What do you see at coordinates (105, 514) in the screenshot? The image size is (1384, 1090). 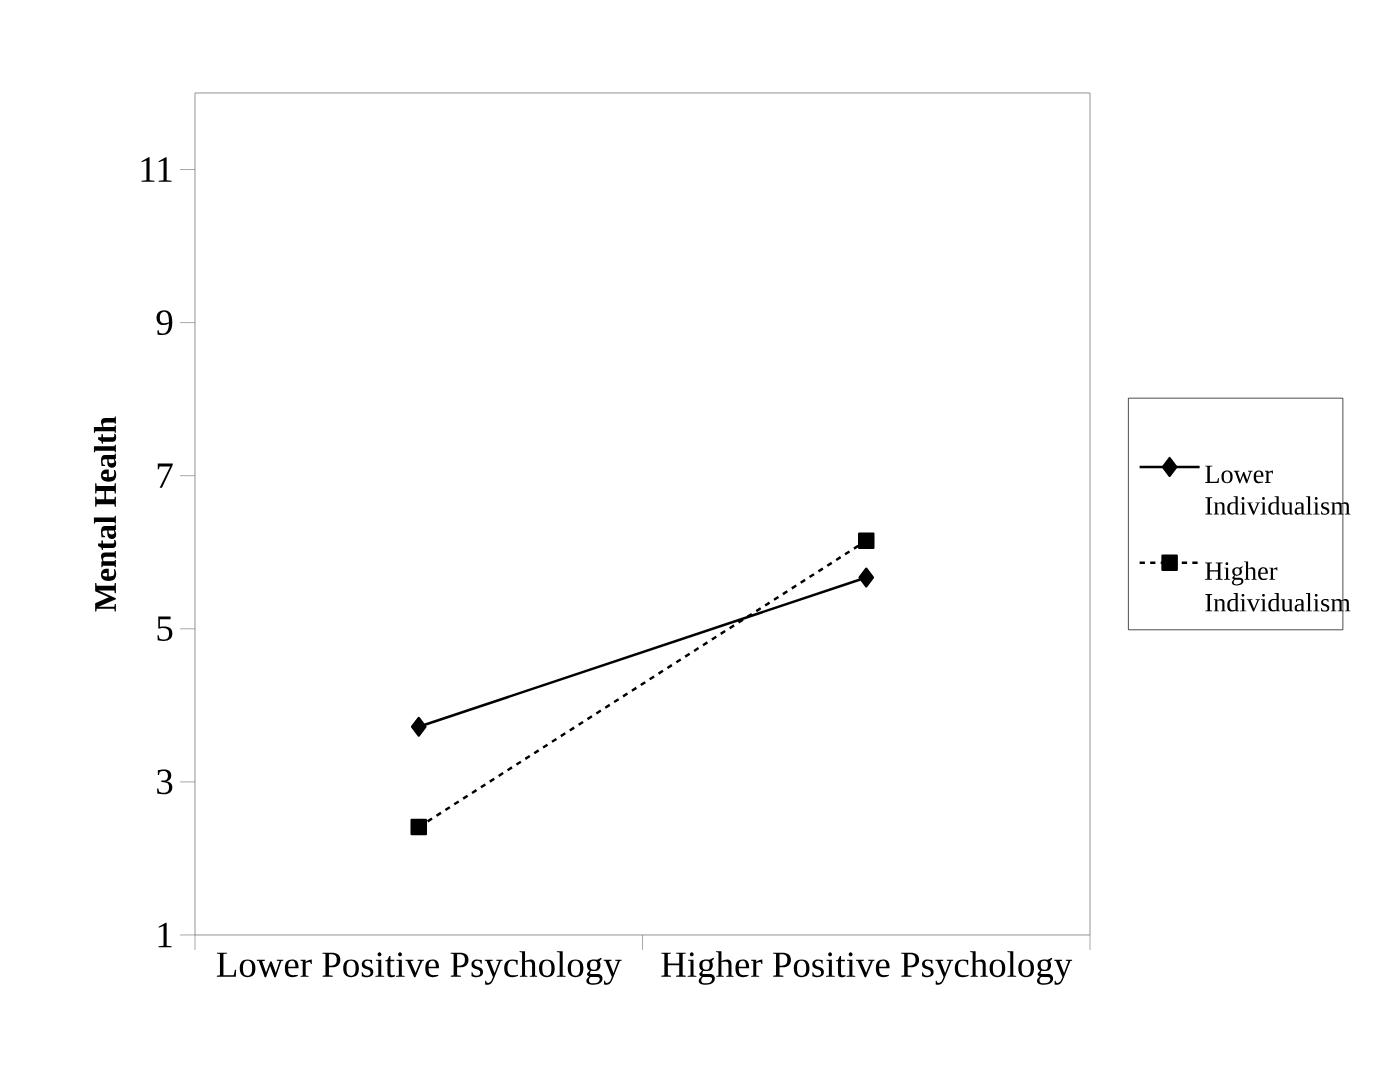 I see `y-axis-title: Mental Health` at bounding box center [105, 514].